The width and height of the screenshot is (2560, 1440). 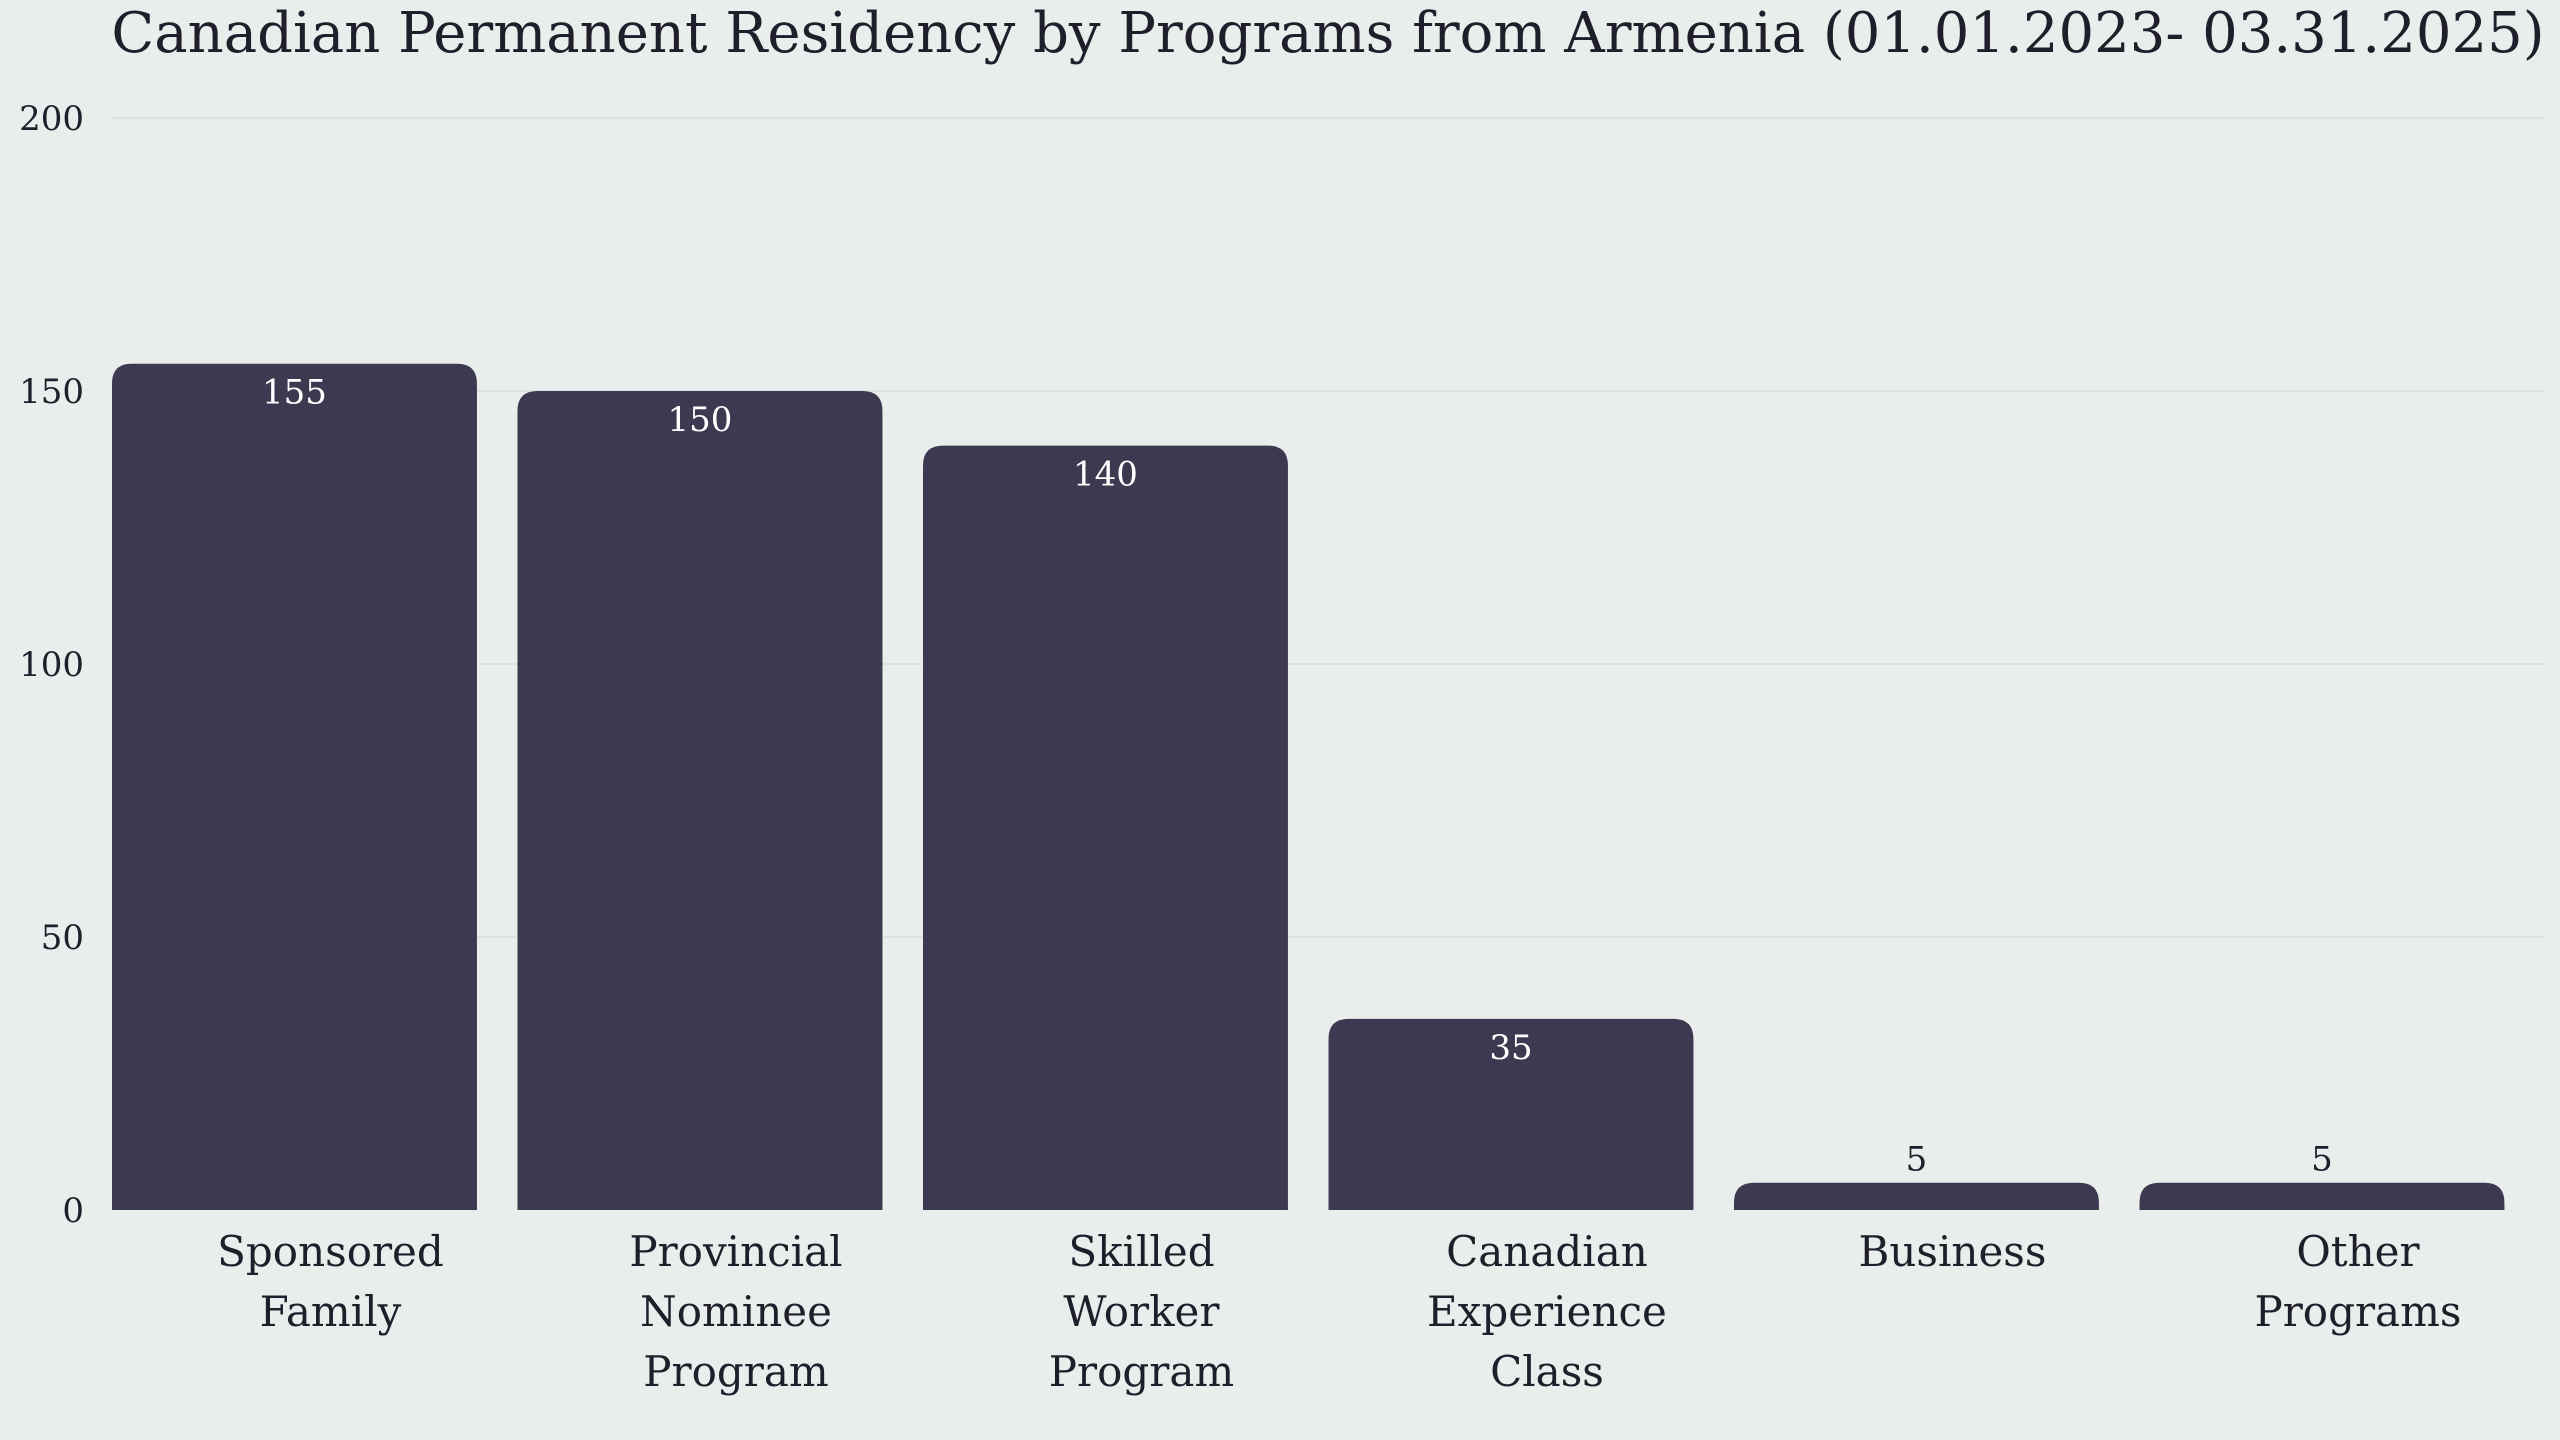 What do you see at coordinates (330, 1281) in the screenshot?
I see `x-tick-label: Sponsored Family` at bounding box center [330, 1281].